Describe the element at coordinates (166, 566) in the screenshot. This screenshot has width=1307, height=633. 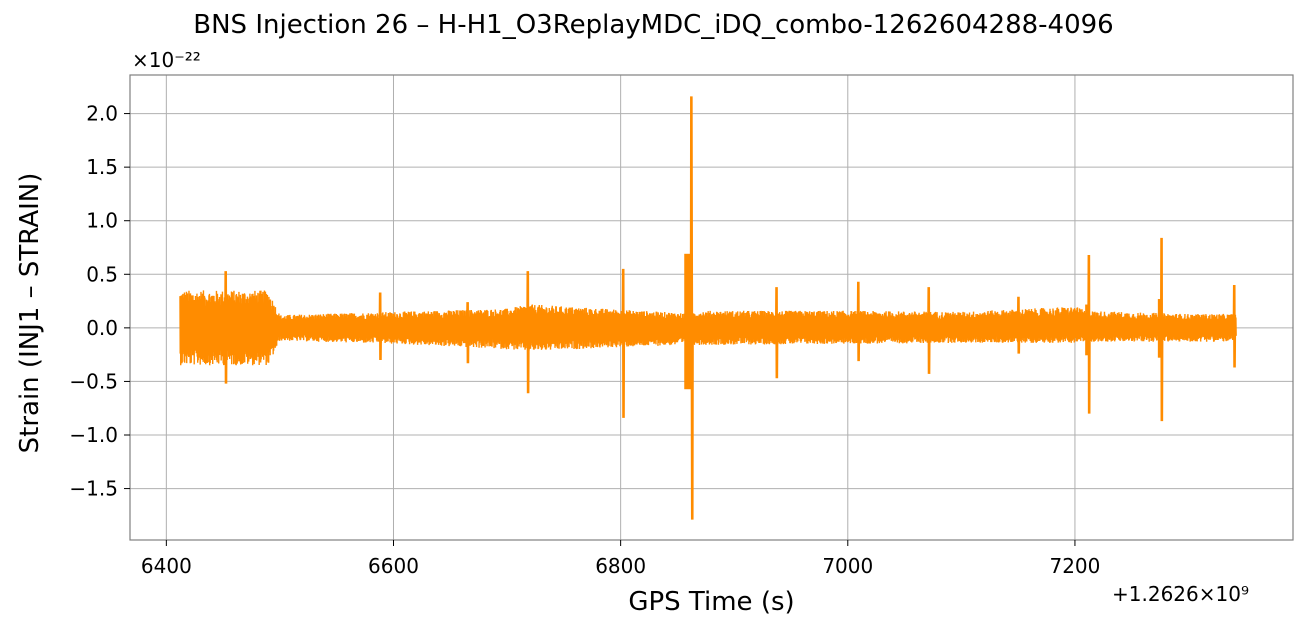
I see `x-tick-label: 6400` at that location.